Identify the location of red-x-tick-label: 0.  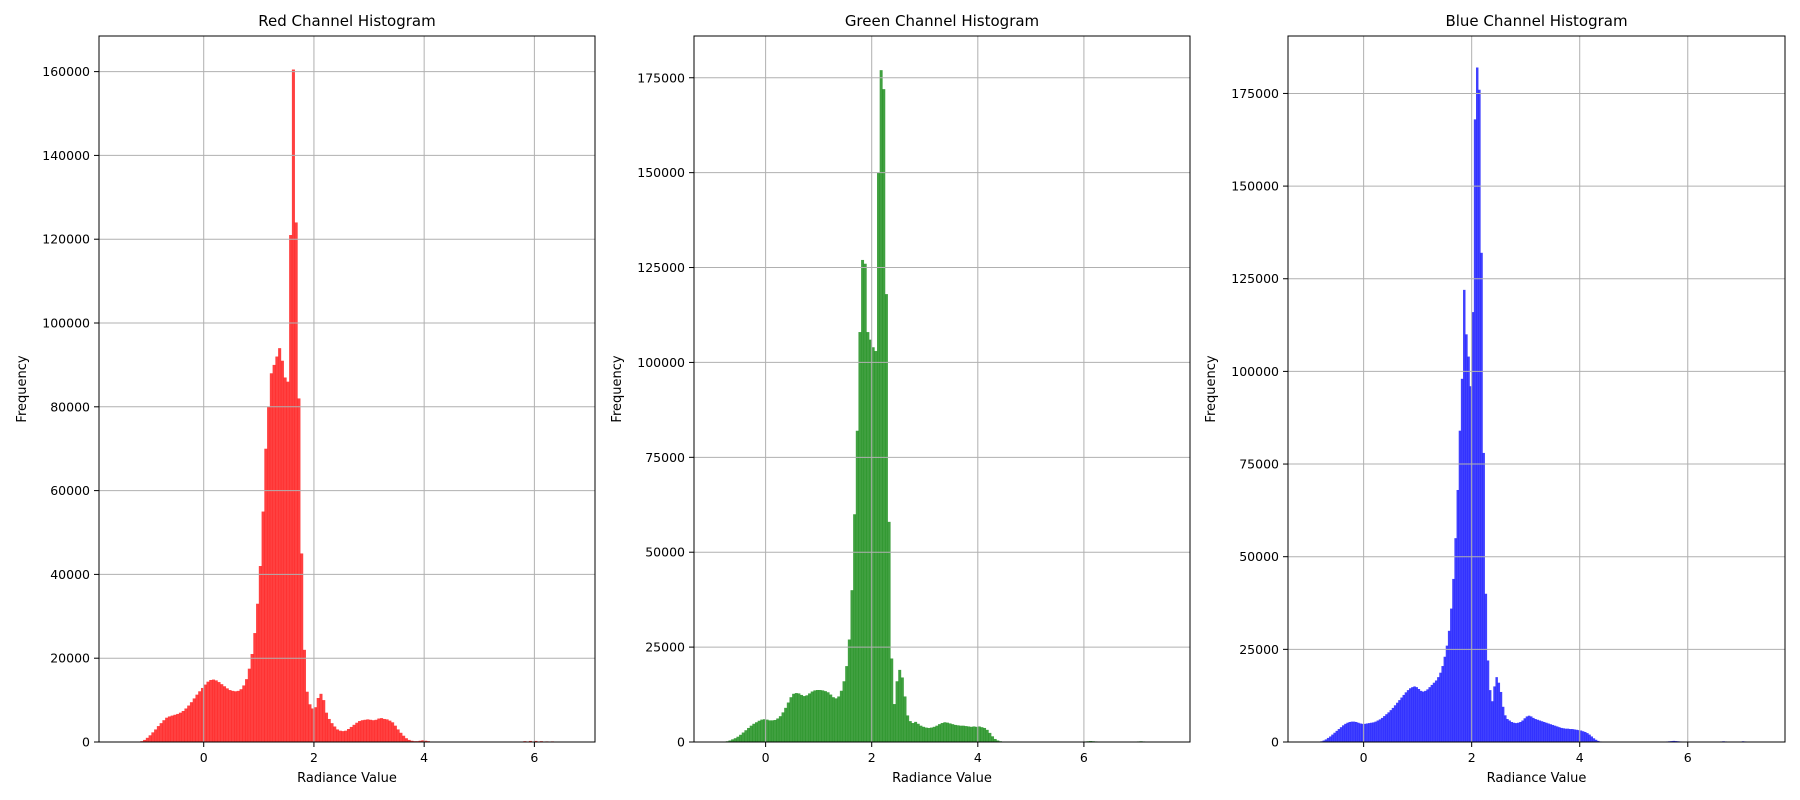
(204, 757).